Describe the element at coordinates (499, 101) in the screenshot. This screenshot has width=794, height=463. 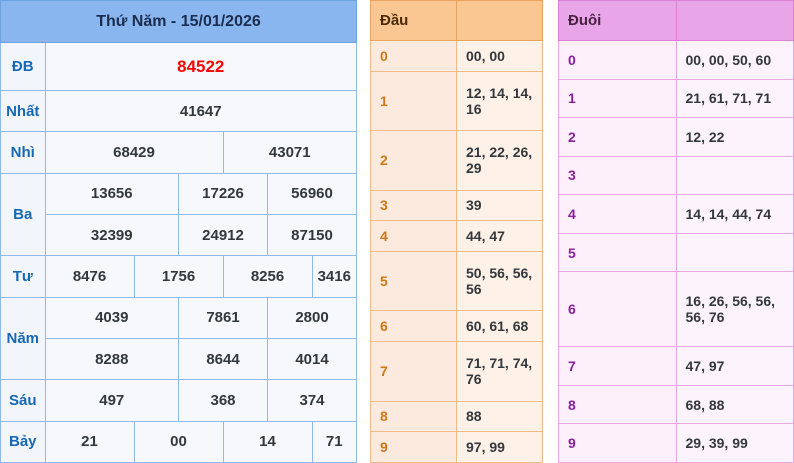
I see `dau-value-1: 12, 14, 14, 16` at that location.